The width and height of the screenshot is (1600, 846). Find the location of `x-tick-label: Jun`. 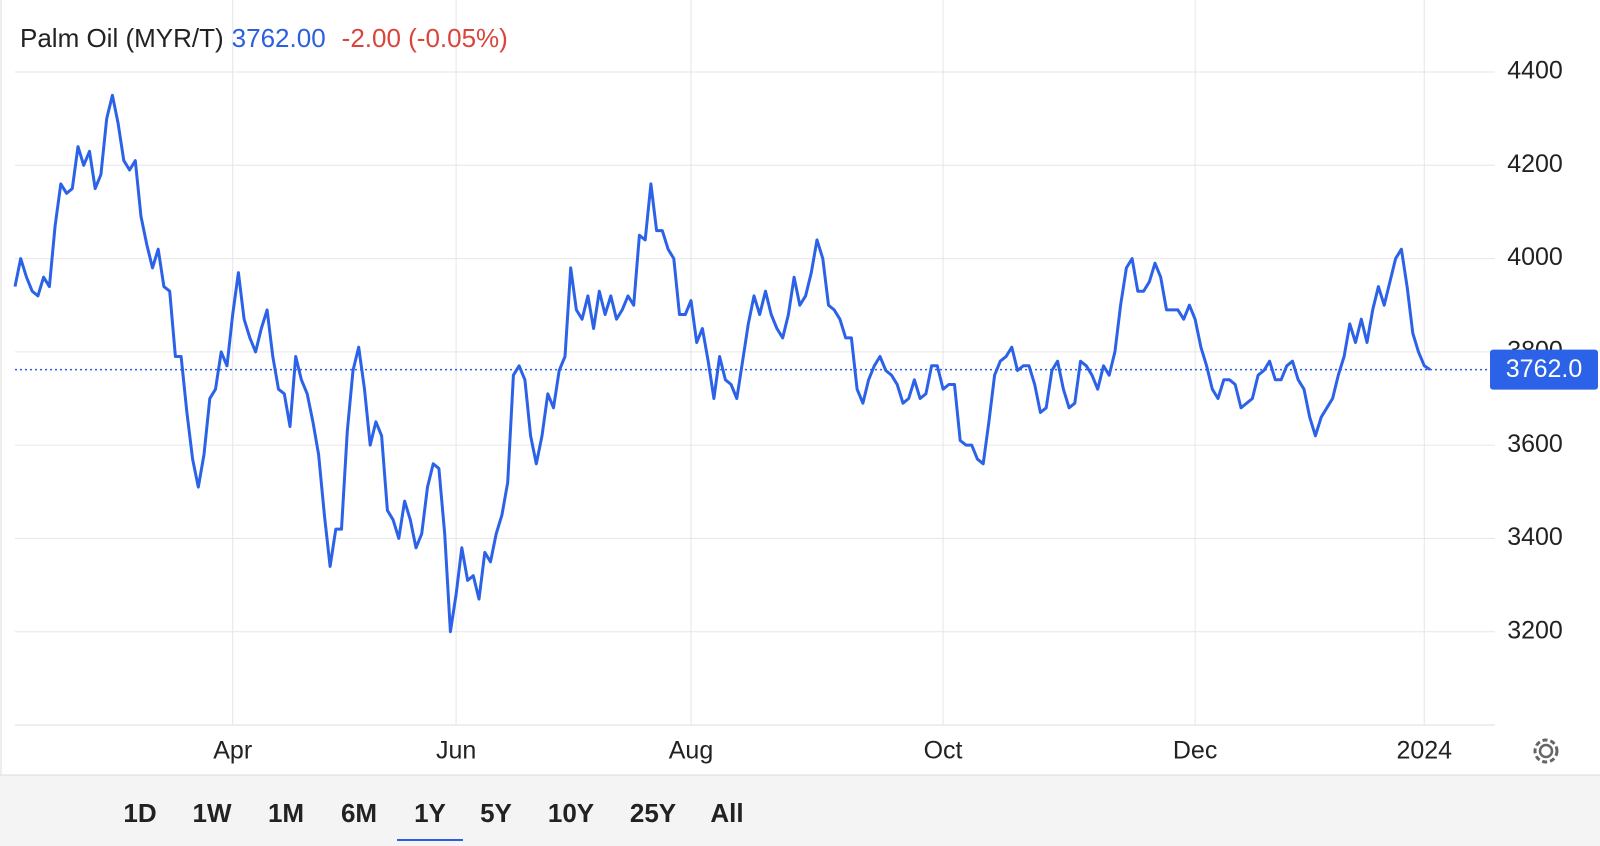

x-tick-label: Jun is located at coordinates (456, 751).